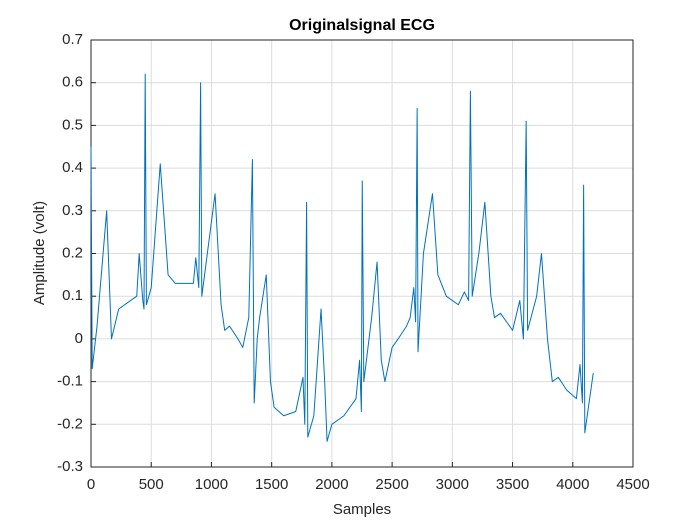 The width and height of the screenshot is (700, 525). I want to click on y-tick-label: 0.6, so click(72, 82).